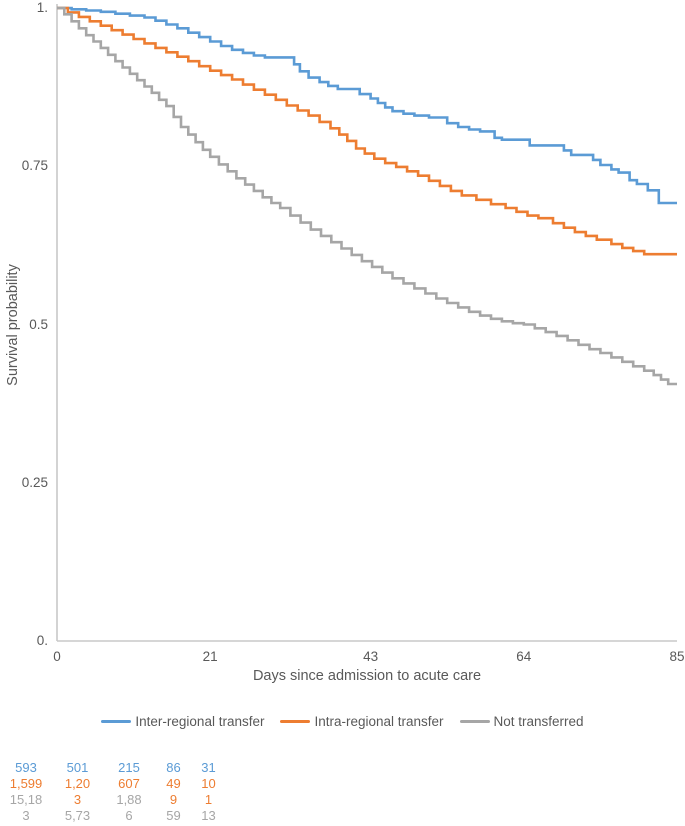 The width and height of the screenshot is (685, 826). I want to click on legend-item: Intra-regional transfer, so click(362, 721).